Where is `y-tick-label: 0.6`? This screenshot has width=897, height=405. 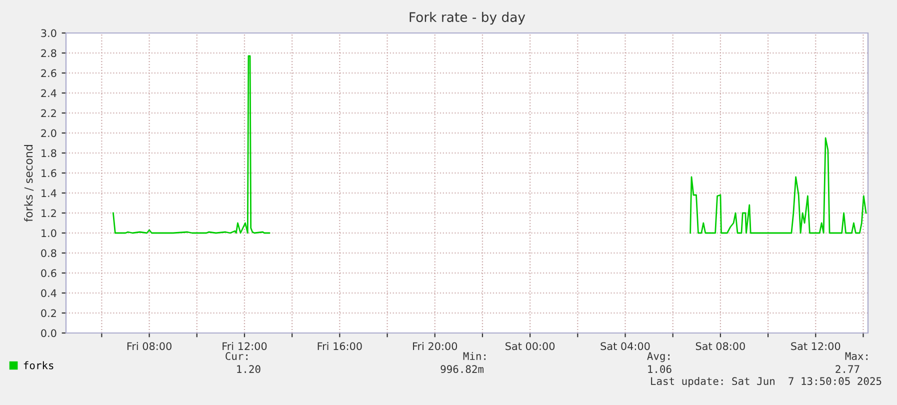 y-tick-label: 0.6 is located at coordinates (48, 273).